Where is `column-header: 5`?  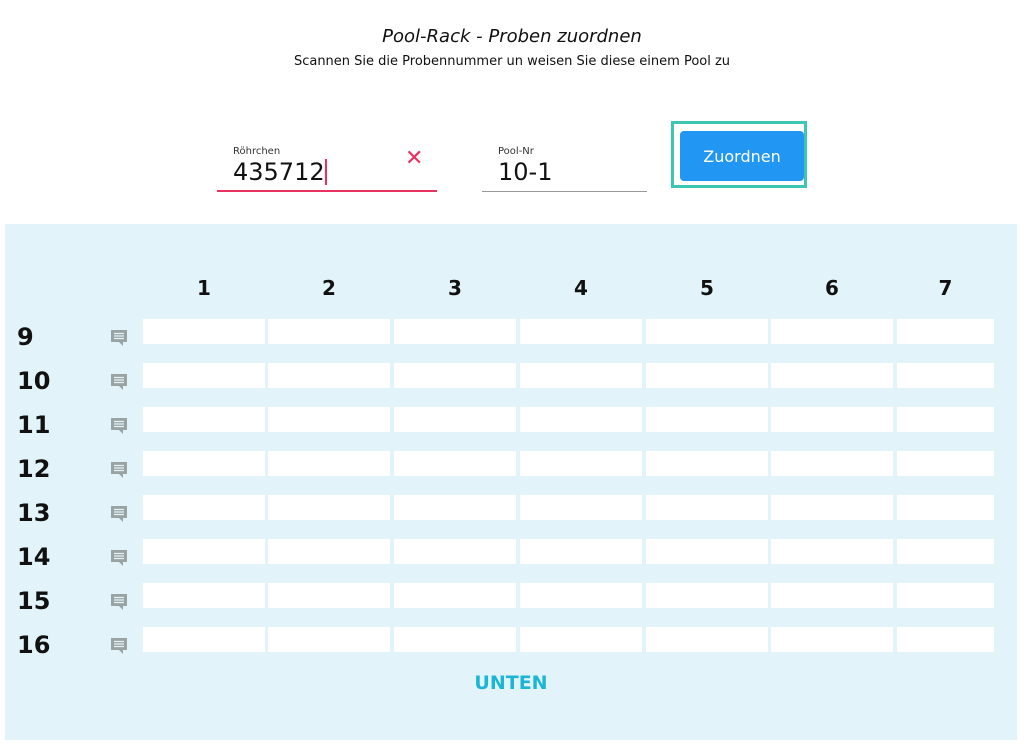
column-header: 5 is located at coordinates (707, 288).